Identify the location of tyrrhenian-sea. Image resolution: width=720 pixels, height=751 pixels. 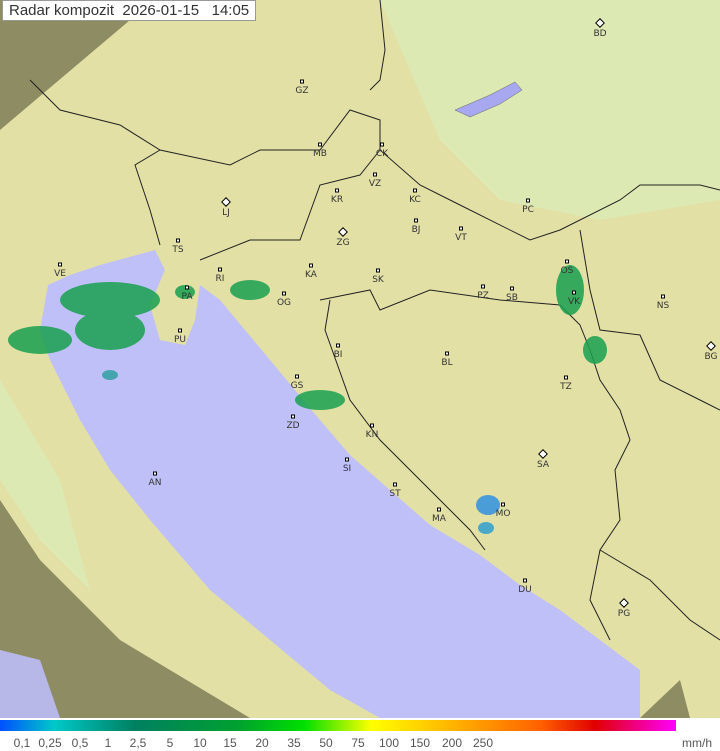
(30, 684).